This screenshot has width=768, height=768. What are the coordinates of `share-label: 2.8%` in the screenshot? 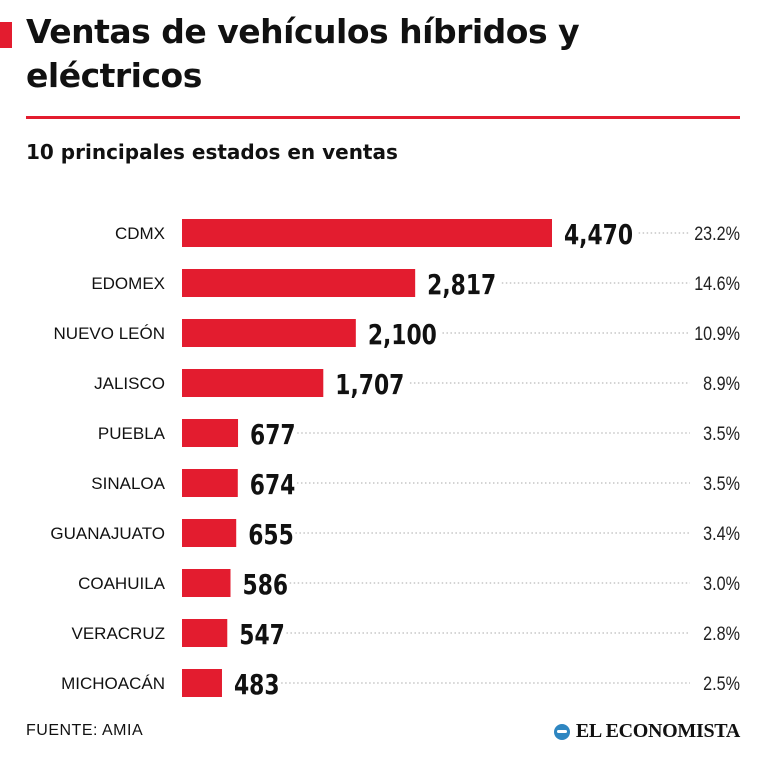 It's located at (721, 634).